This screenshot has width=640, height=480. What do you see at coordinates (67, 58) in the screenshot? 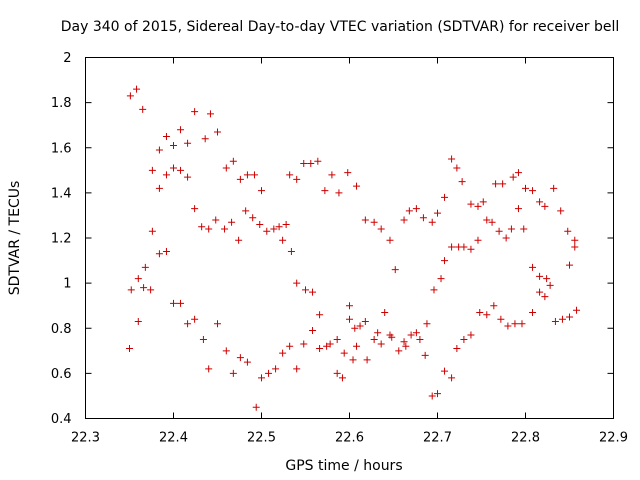
I see `y-tick-label: 2` at bounding box center [67, 58].